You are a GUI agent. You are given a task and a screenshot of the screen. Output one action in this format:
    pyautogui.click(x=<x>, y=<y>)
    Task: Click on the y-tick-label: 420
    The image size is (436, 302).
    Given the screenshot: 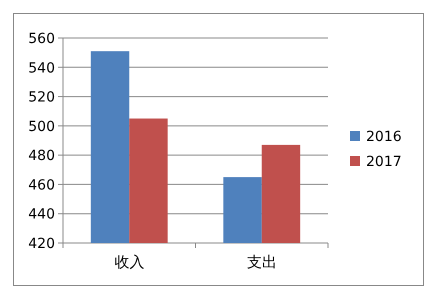 What is the action you would take?
    pyautogui.click(x=41, y=244)
    